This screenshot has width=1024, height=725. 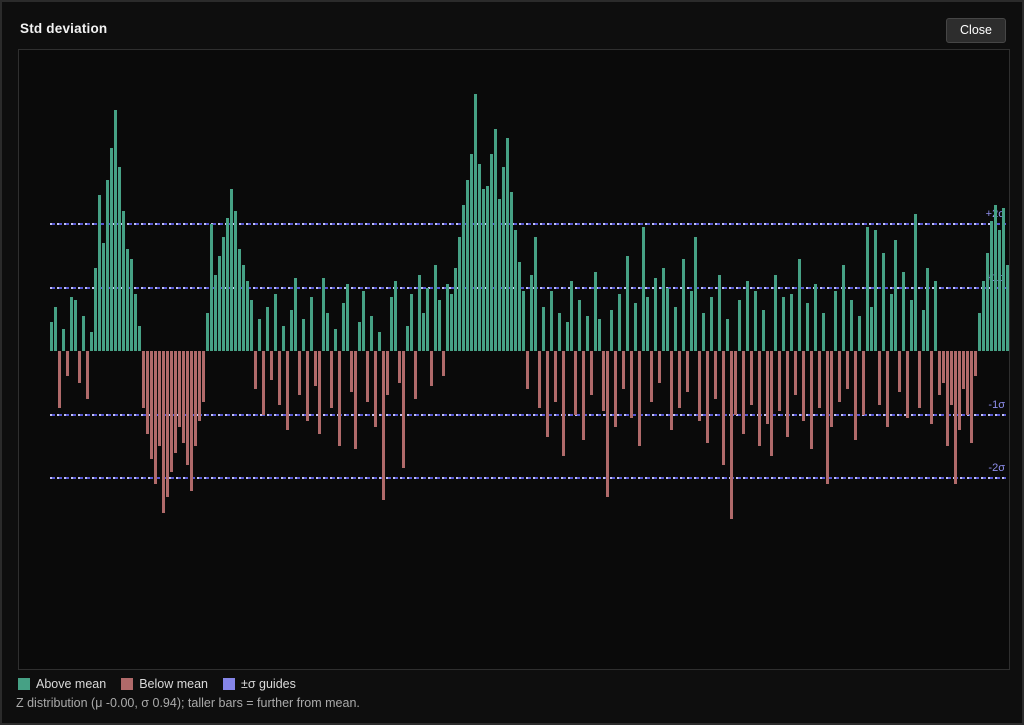 I want to click on above-mean-swatch-icon, so click(x=24, y=684).